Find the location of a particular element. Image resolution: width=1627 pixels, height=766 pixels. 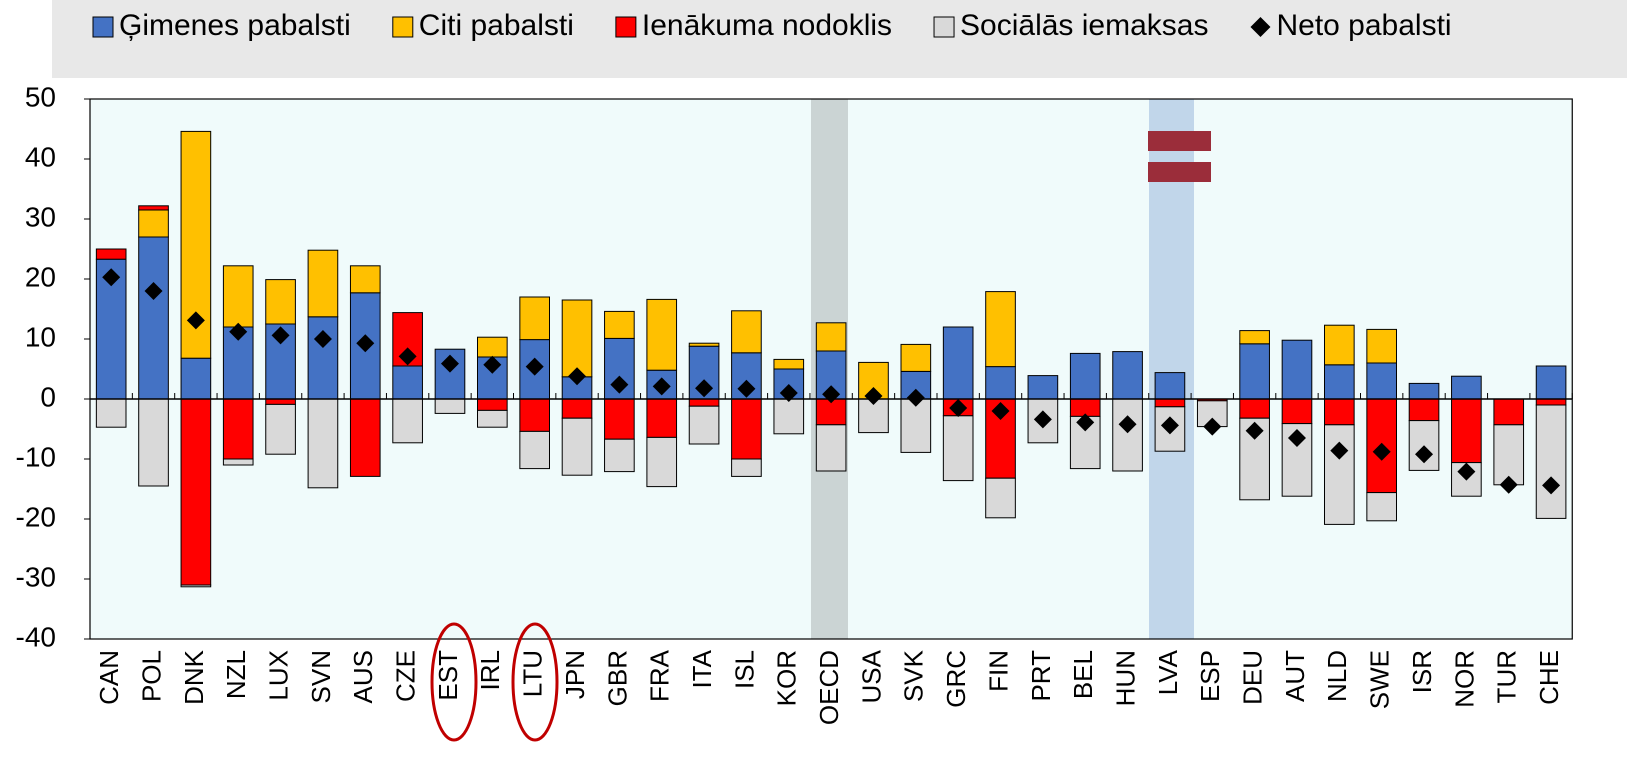

x-tick-label: CHE is located at coordinates (1549, 677).